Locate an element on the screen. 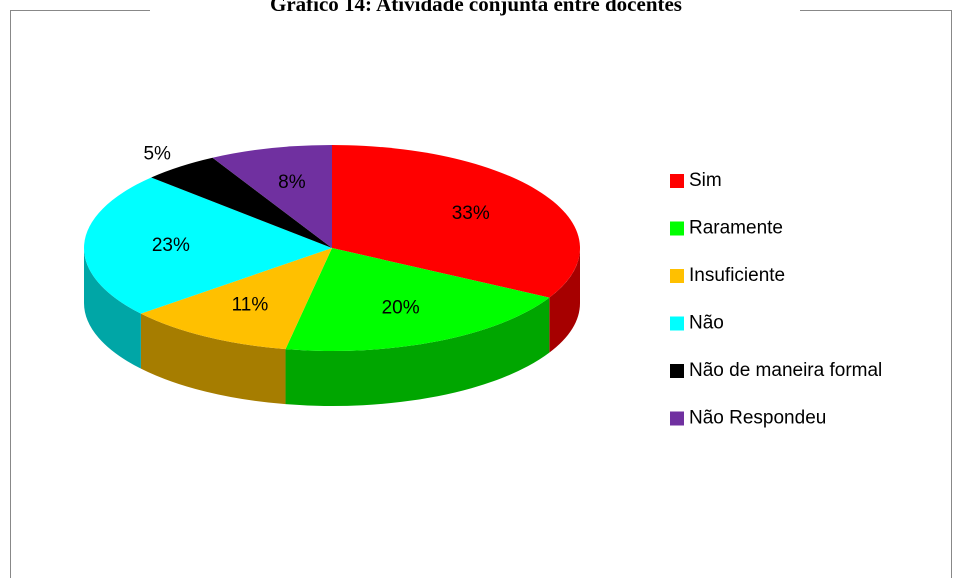 This screenshot has width=953, height=578. data-label: 8% is located at coordinates (292, 182).